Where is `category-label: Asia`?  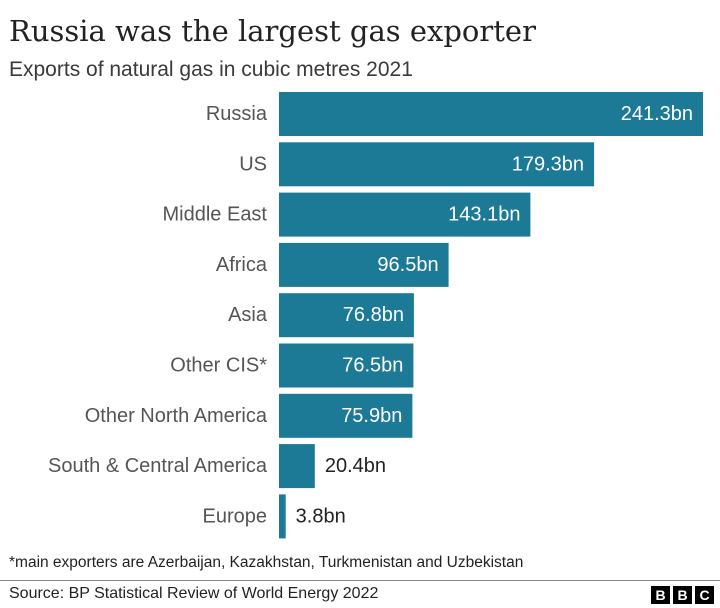 category-label: Asia is located at coordinates (248, 315).